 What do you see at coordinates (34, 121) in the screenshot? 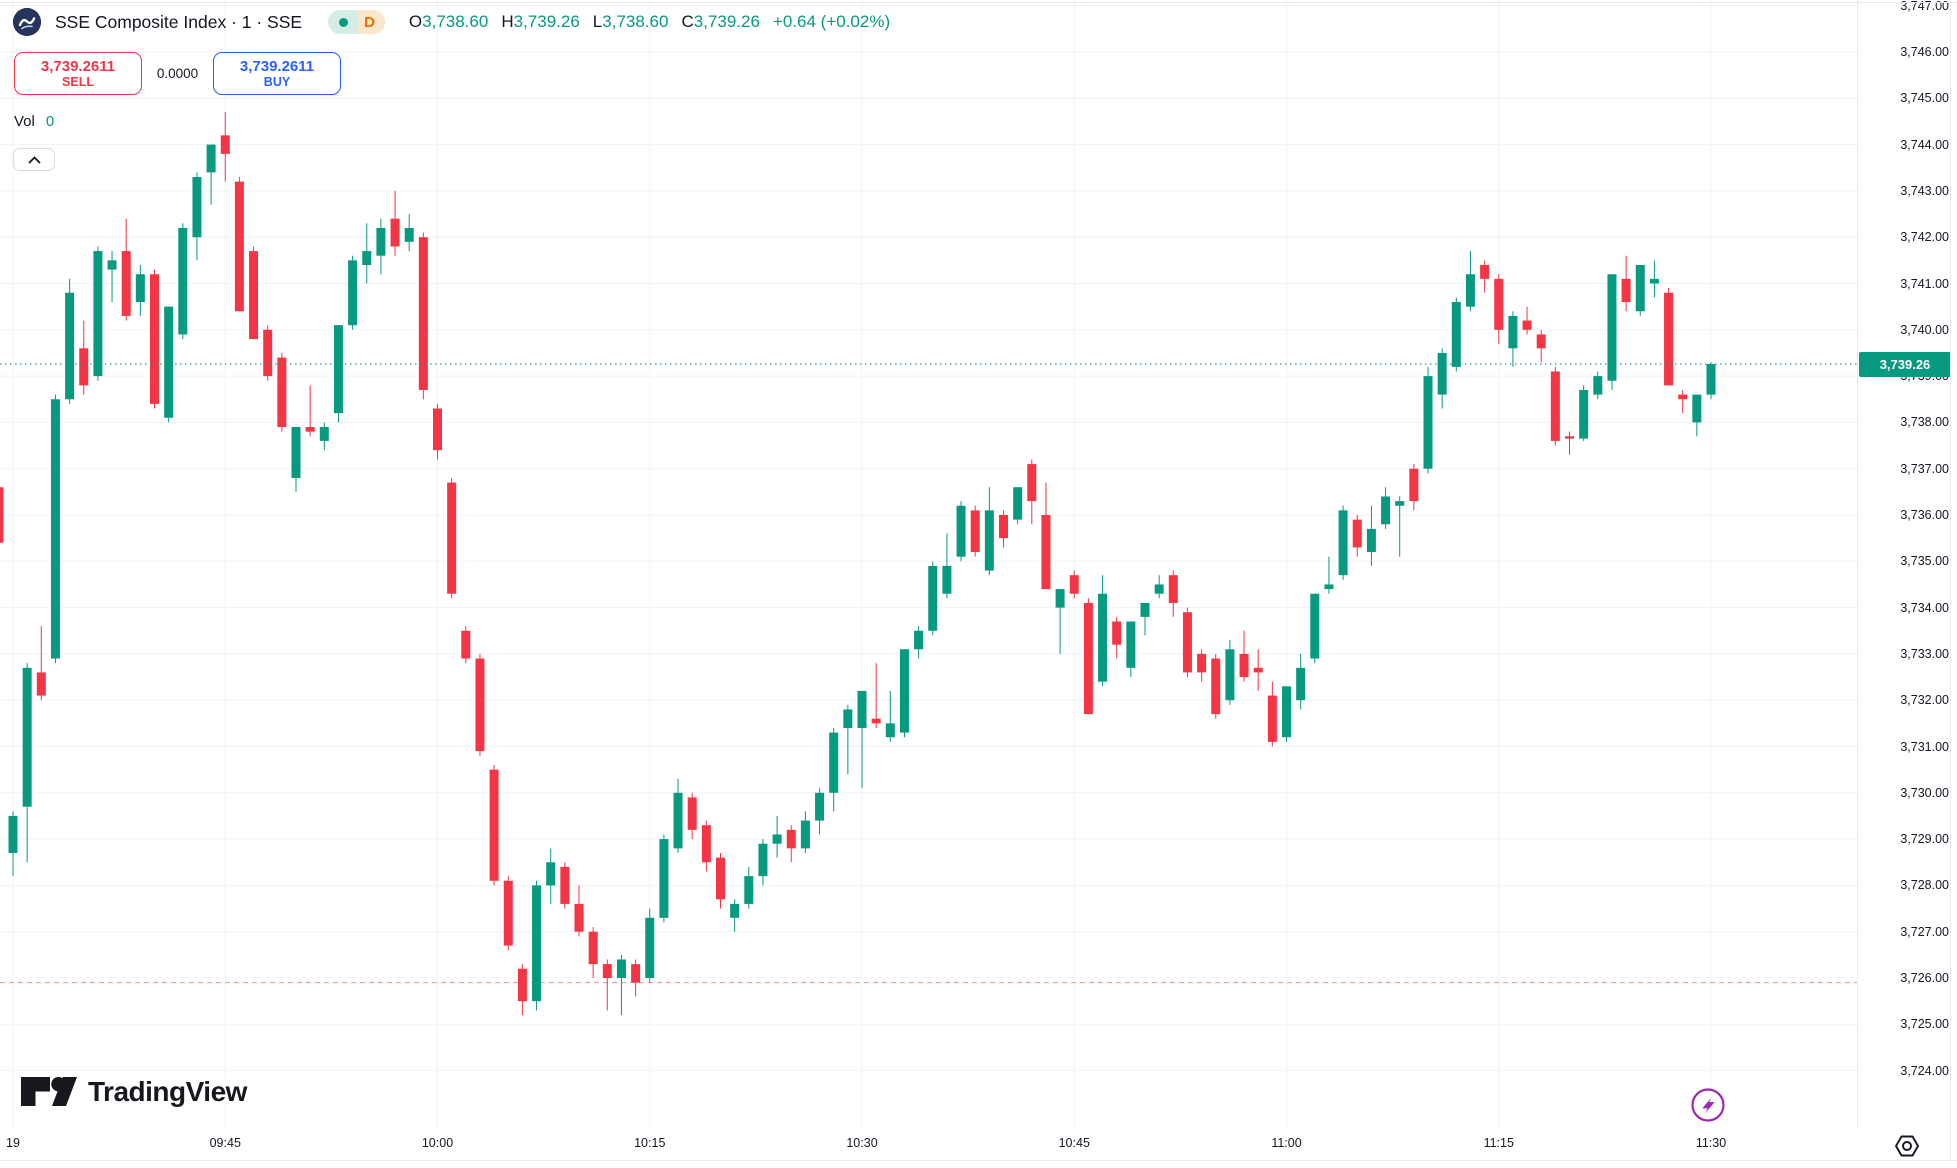
I see `volume-row: Vol 0` at bounding box center [34, 121].